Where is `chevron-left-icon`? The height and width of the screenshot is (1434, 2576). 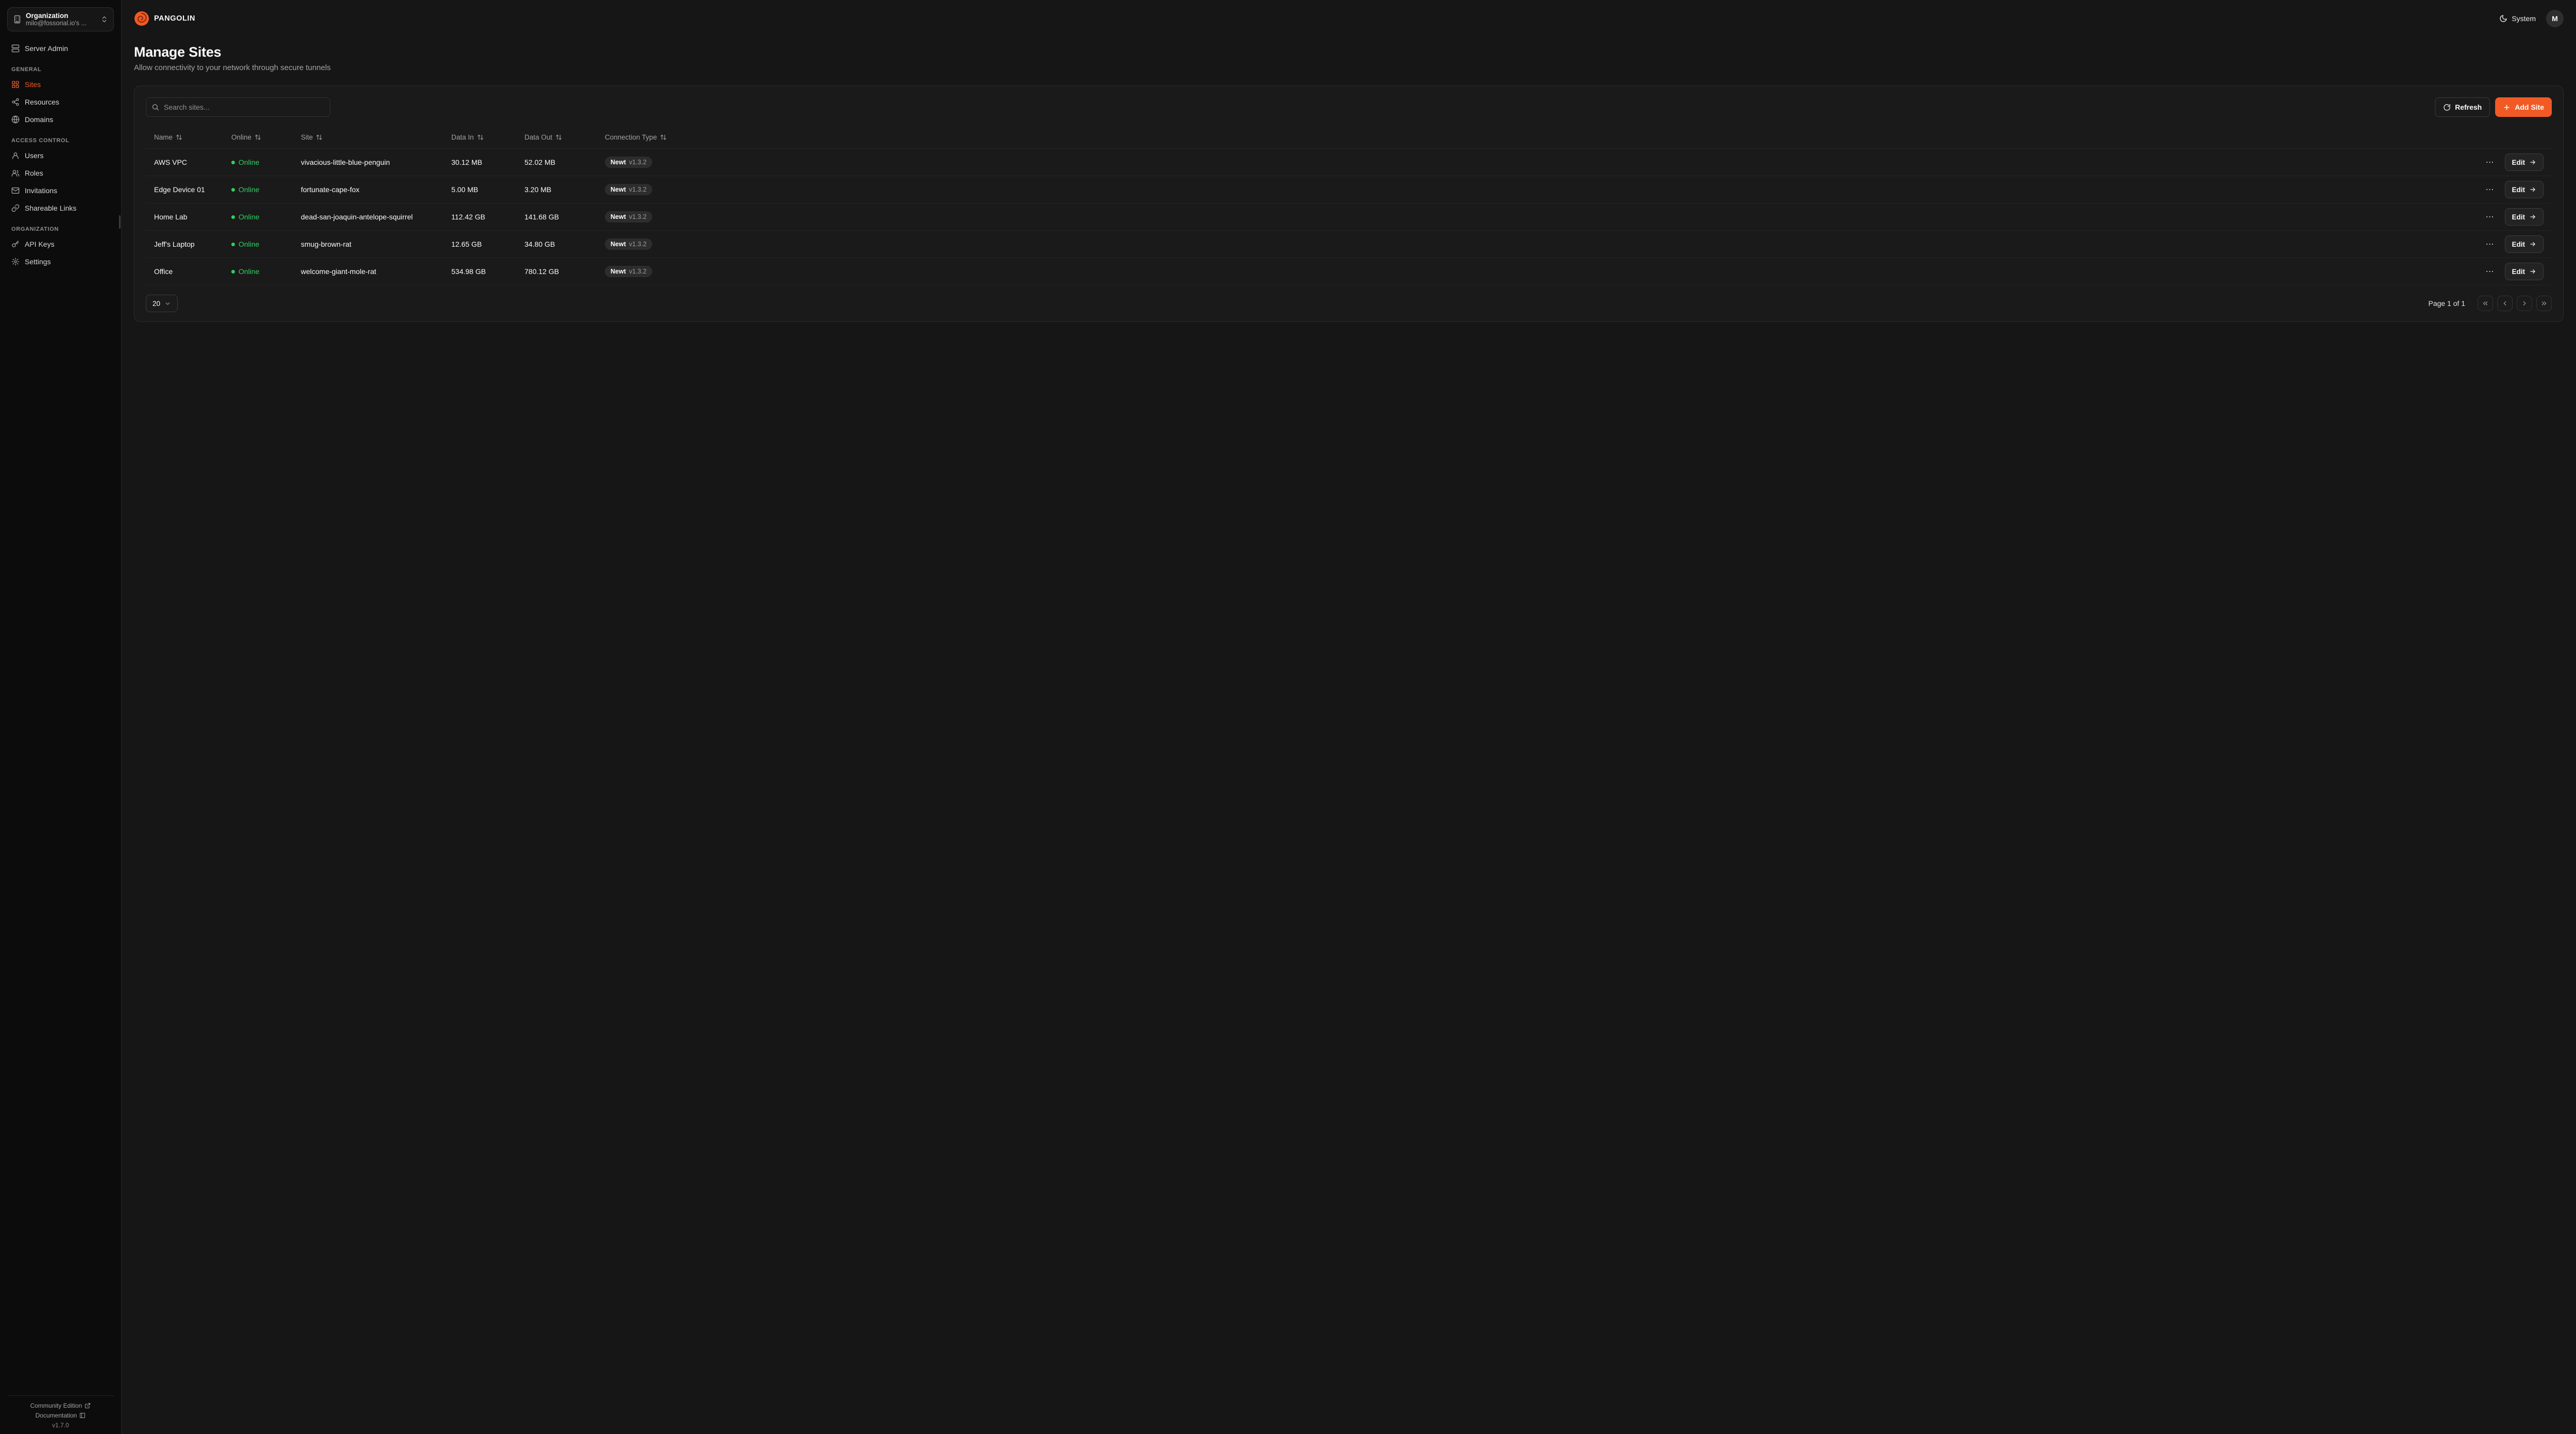 chevron-left-icon is located at coordinates (2505, 303).